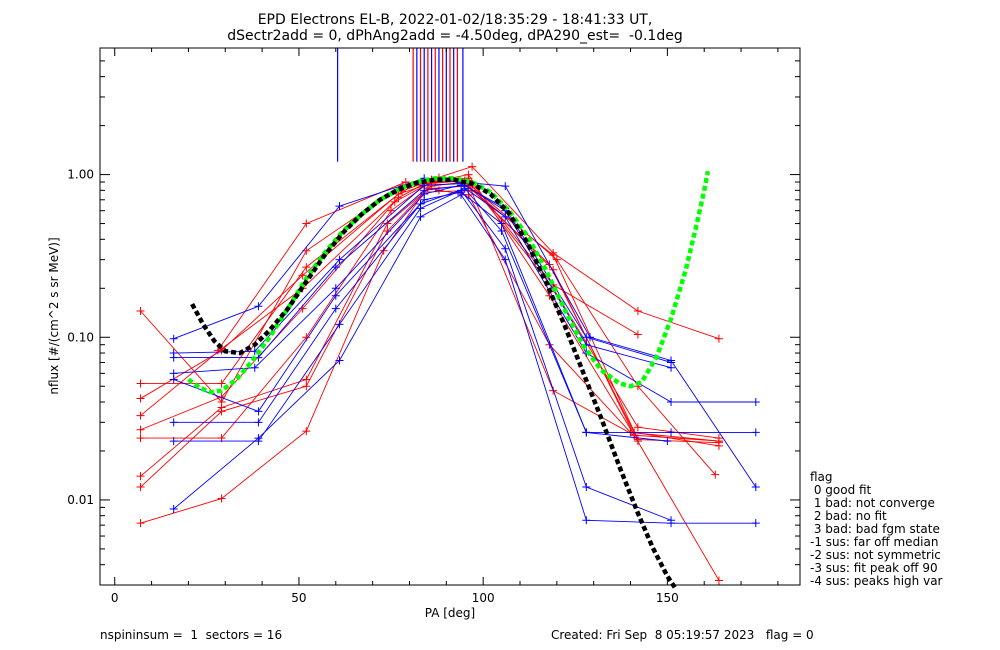 The width and height of the screenshot is (1000, 650). Describe the element at coordinates (298, 598) in the screenshot. I see `x-tick-label: 50` at that location.